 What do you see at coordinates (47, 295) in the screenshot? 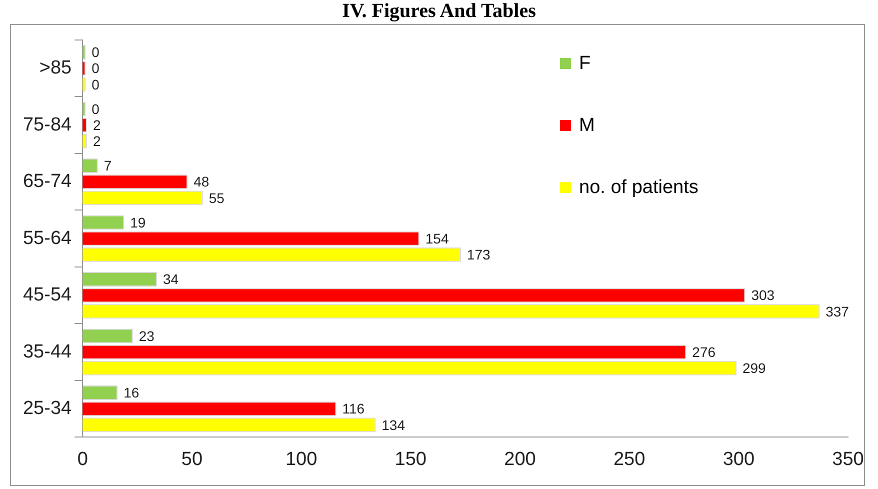
I see `y-tick-label: 45-54` at bounding box center [47, 295].